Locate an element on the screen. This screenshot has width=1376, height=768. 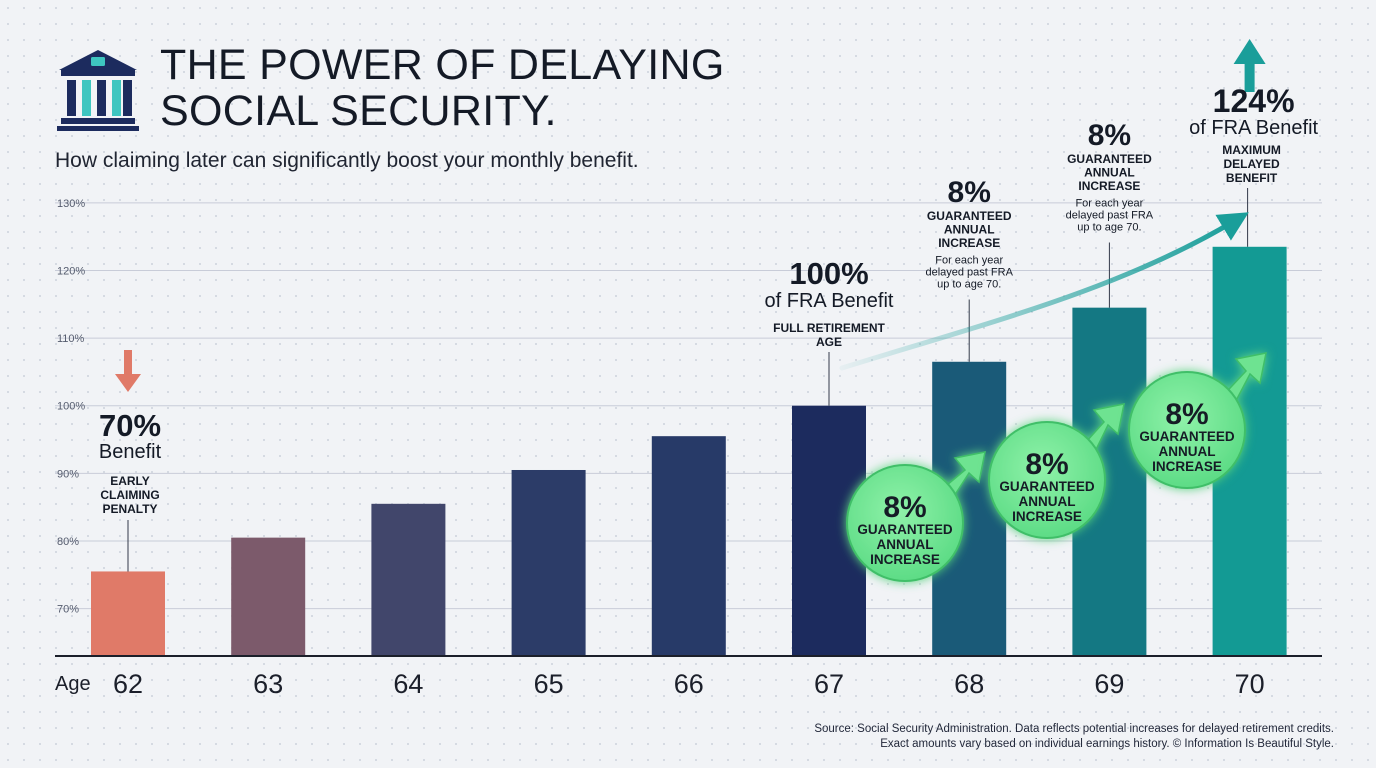
y-tick-label: 90% is located at coordinates (68, 474).